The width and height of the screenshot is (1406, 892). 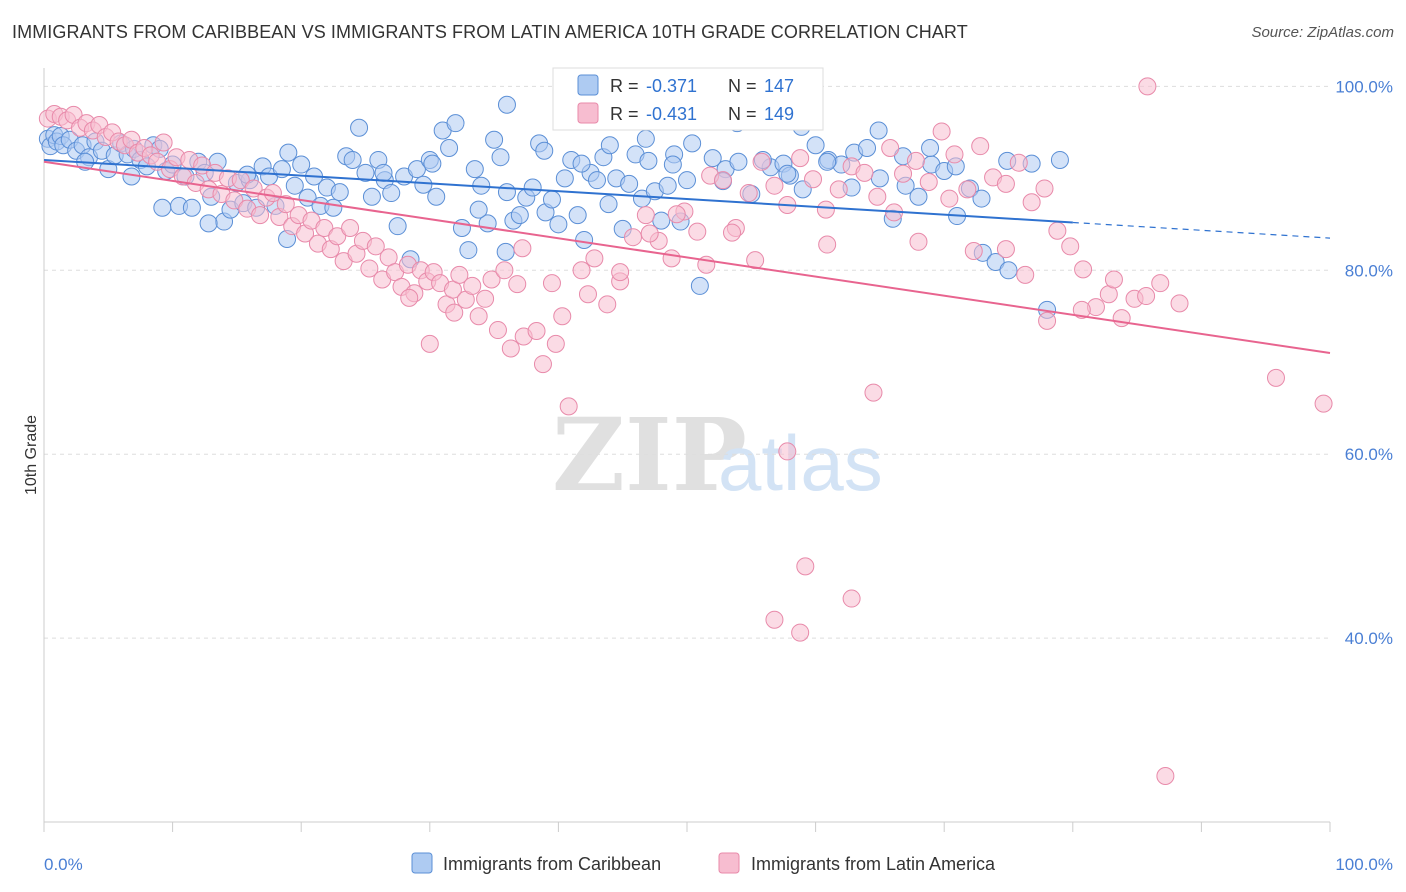 What do you see at coordinates (624, 114) in the screenshot?
I see `latam-r-label: R =` at bounding box center [624, 114].